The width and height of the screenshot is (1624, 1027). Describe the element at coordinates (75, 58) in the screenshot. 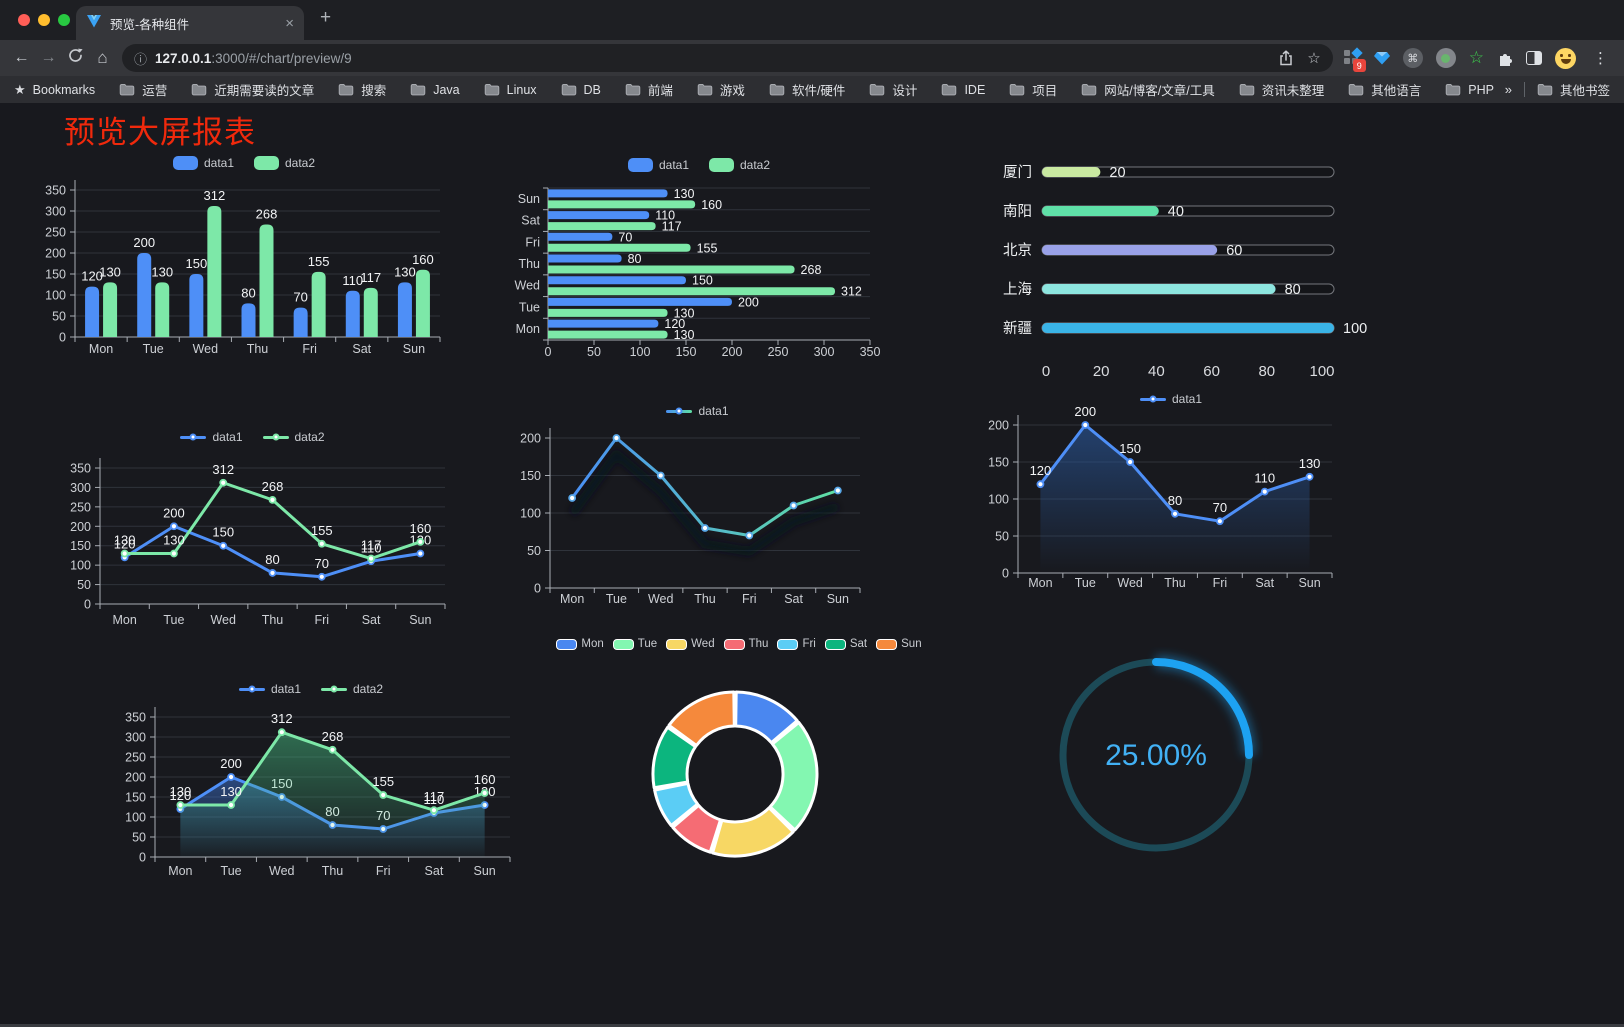

I see `reload-button` at that location.